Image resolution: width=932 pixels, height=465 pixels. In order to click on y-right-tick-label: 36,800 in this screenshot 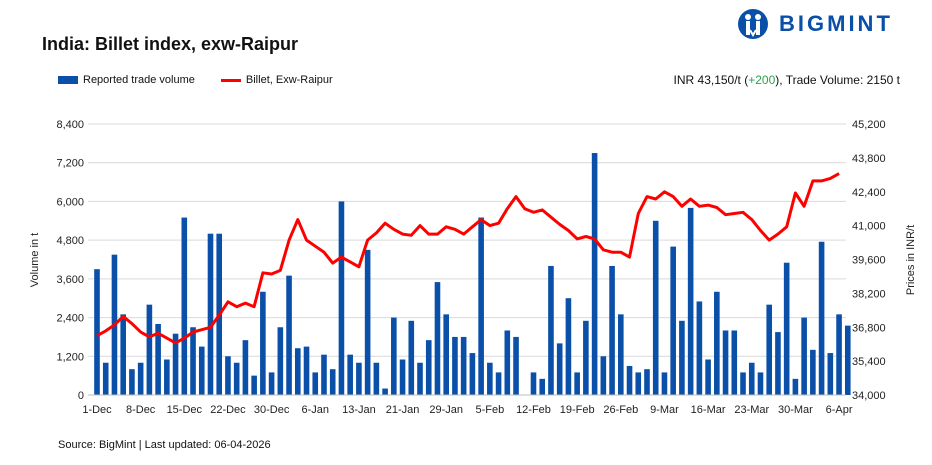, I will do `click(869, 328)`.